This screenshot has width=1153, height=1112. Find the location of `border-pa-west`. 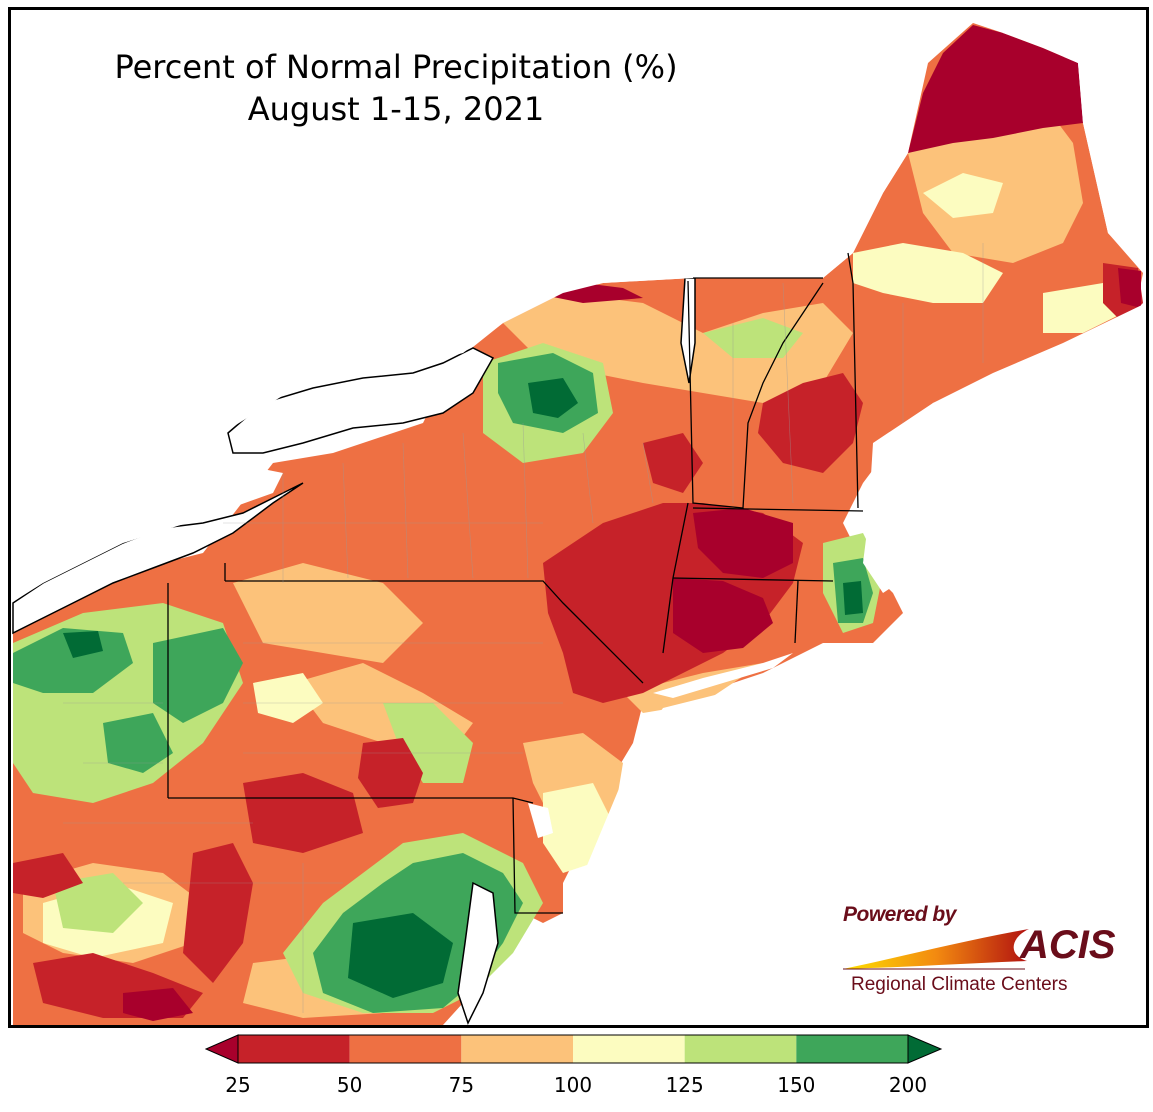

border-pa-west is located at coordinates (196, 680).